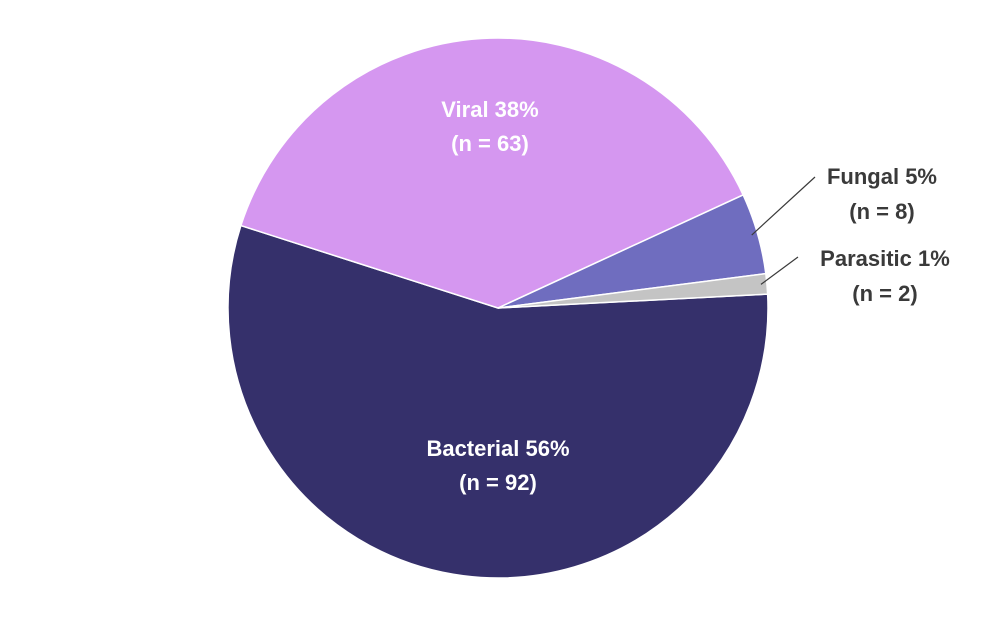  I want to click on slice-label-bacterial: Bacterial 56%, so click(497, 448).